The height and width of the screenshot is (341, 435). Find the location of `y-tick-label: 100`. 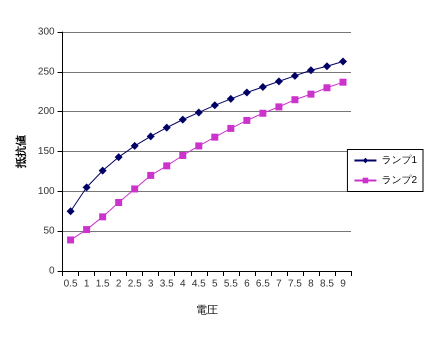

y-tick-label: 100 is located at coordinates (47, 191).